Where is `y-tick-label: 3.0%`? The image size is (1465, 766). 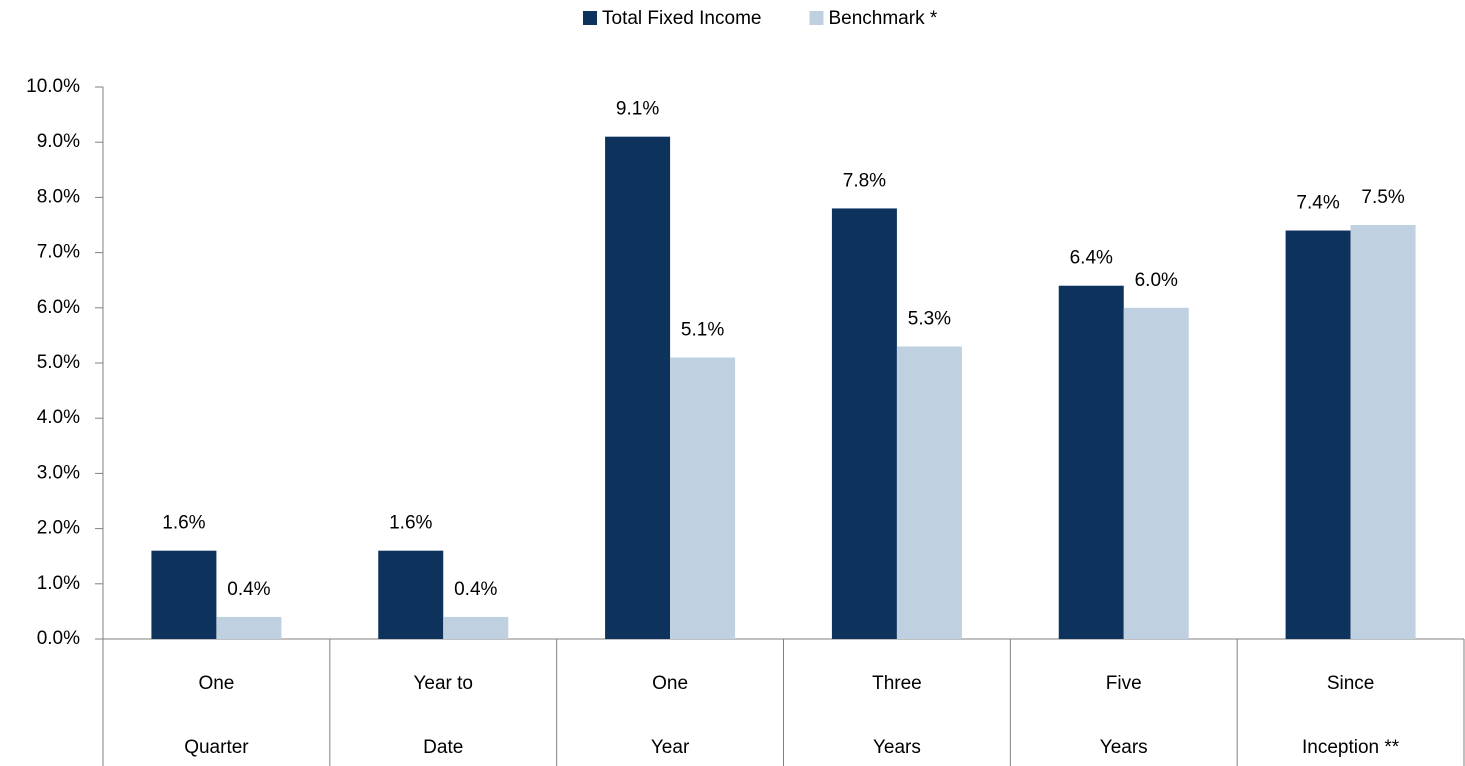 y-tick-label: 3.0% is located at coordinates (58, 472).